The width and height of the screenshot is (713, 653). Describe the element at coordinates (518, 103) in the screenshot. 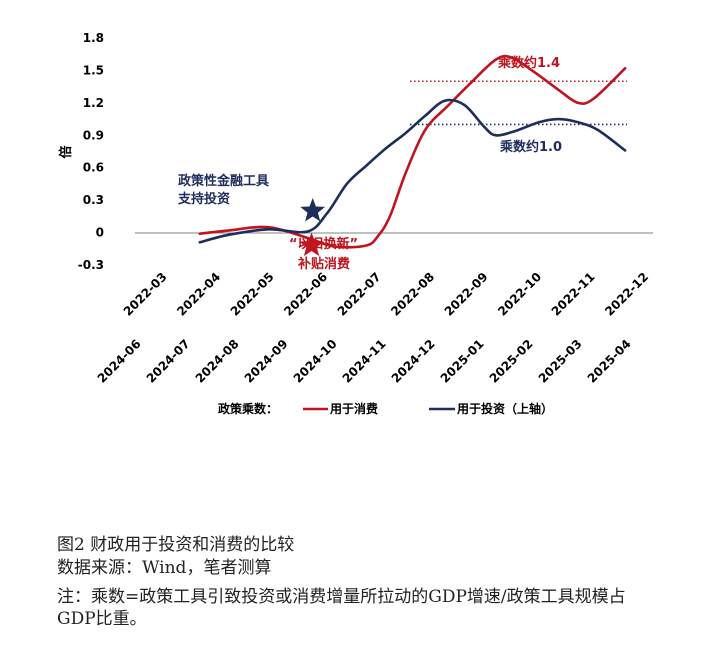

I see `reference-lines` at that location.